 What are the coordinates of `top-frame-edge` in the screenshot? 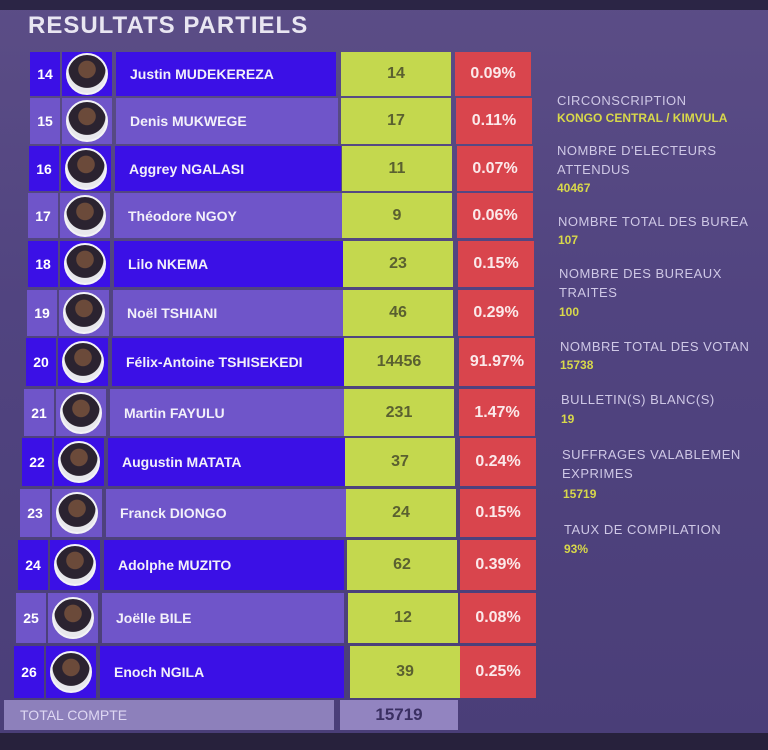 It's located at (384, 5).